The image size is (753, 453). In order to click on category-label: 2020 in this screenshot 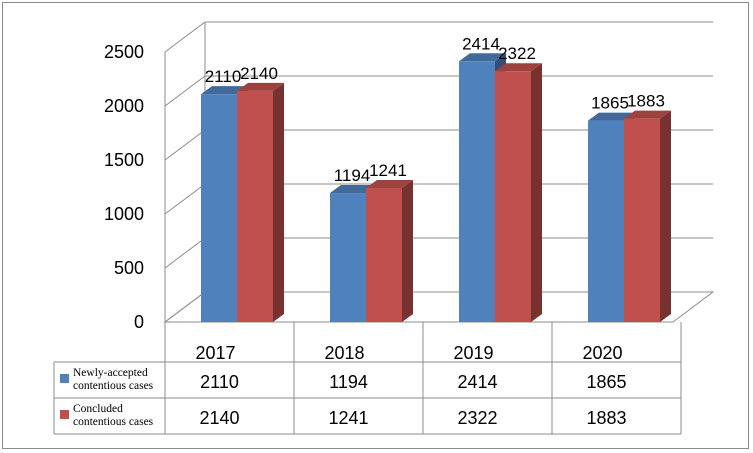, I will do `click(602, 353)`.